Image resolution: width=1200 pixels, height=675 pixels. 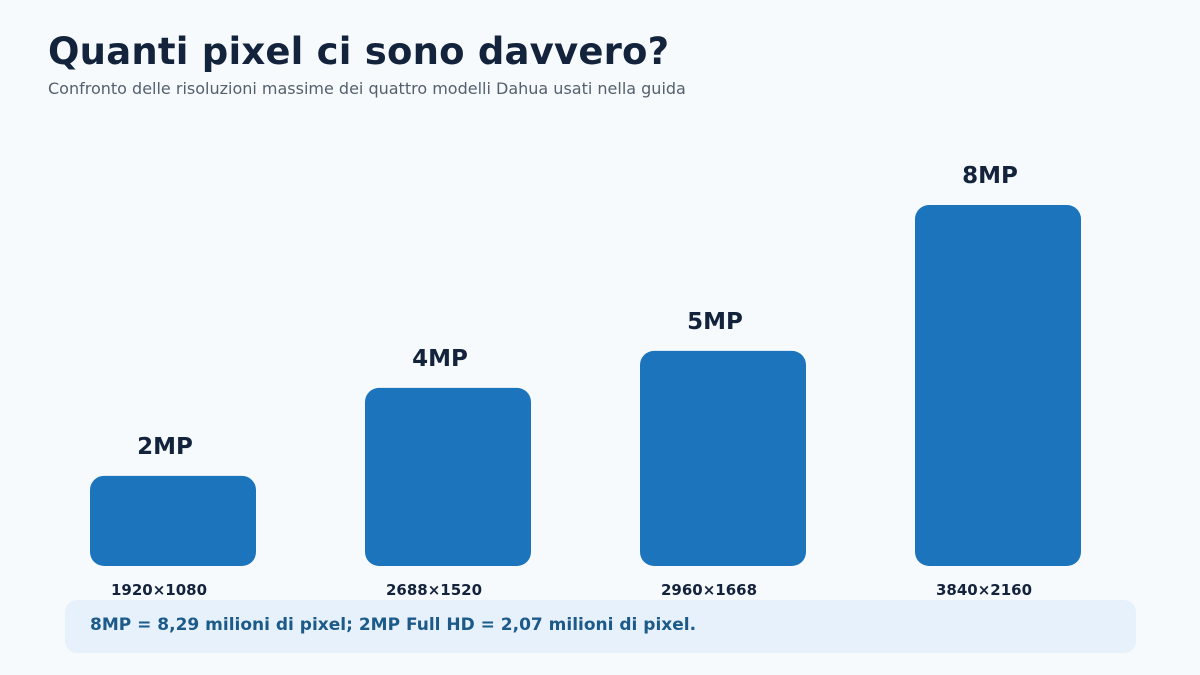 What do you see at coordinates (159, 590) in the screenshot?
I see `category-label-1: 1920×1080` at bounding box center [159, 590].